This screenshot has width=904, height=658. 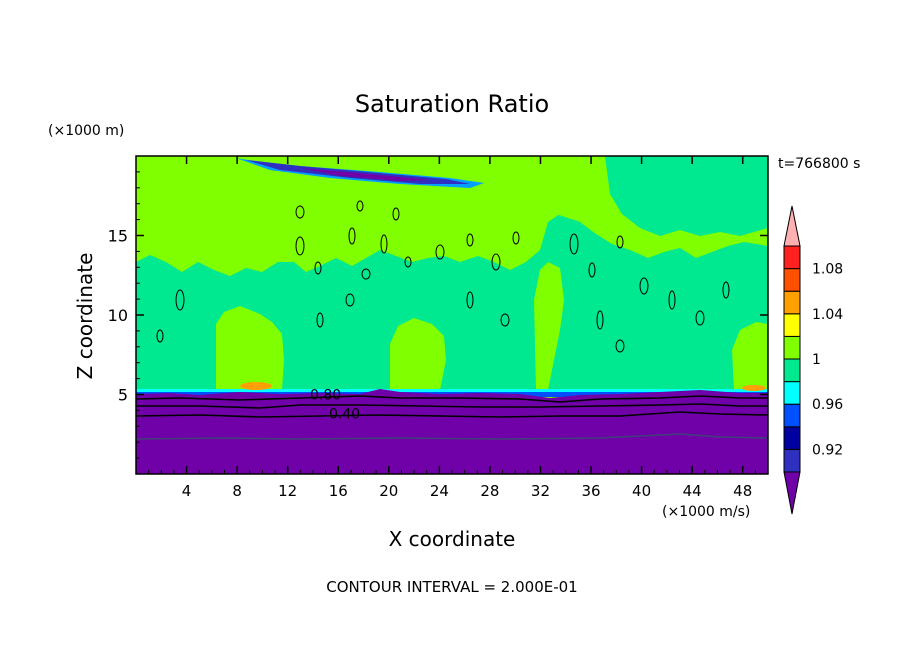 What do you see at coordinates (237, 491) in the screenshot?
I see `x-tick-label: 8` at bounding box center [237, 491].